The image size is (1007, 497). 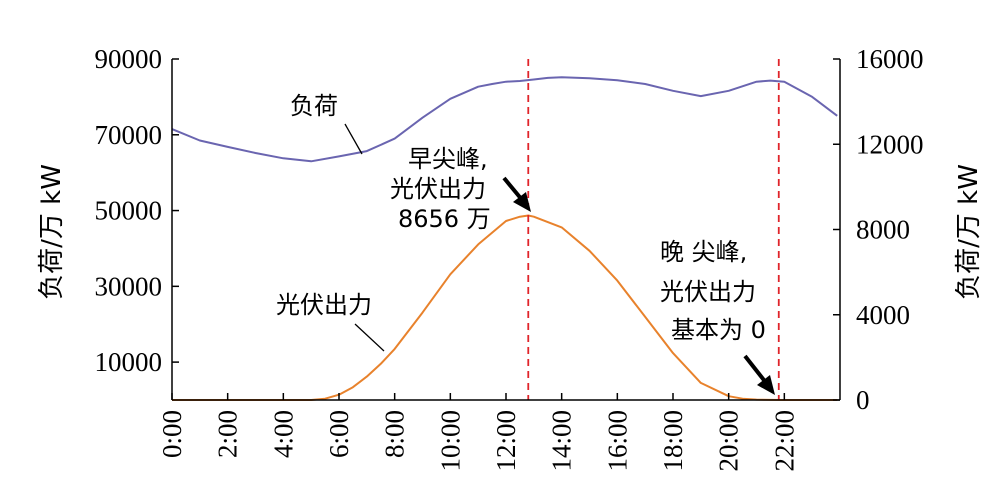 I want to click on right-y-axis-title: 负荷/万 kW, so click(x=969, y=232).